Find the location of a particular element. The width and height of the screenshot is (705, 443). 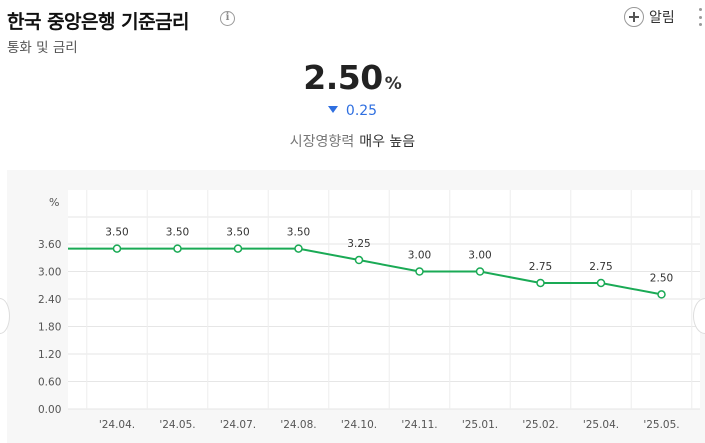

y-tick-label: 3.00 is located at coordinates (49, 273).